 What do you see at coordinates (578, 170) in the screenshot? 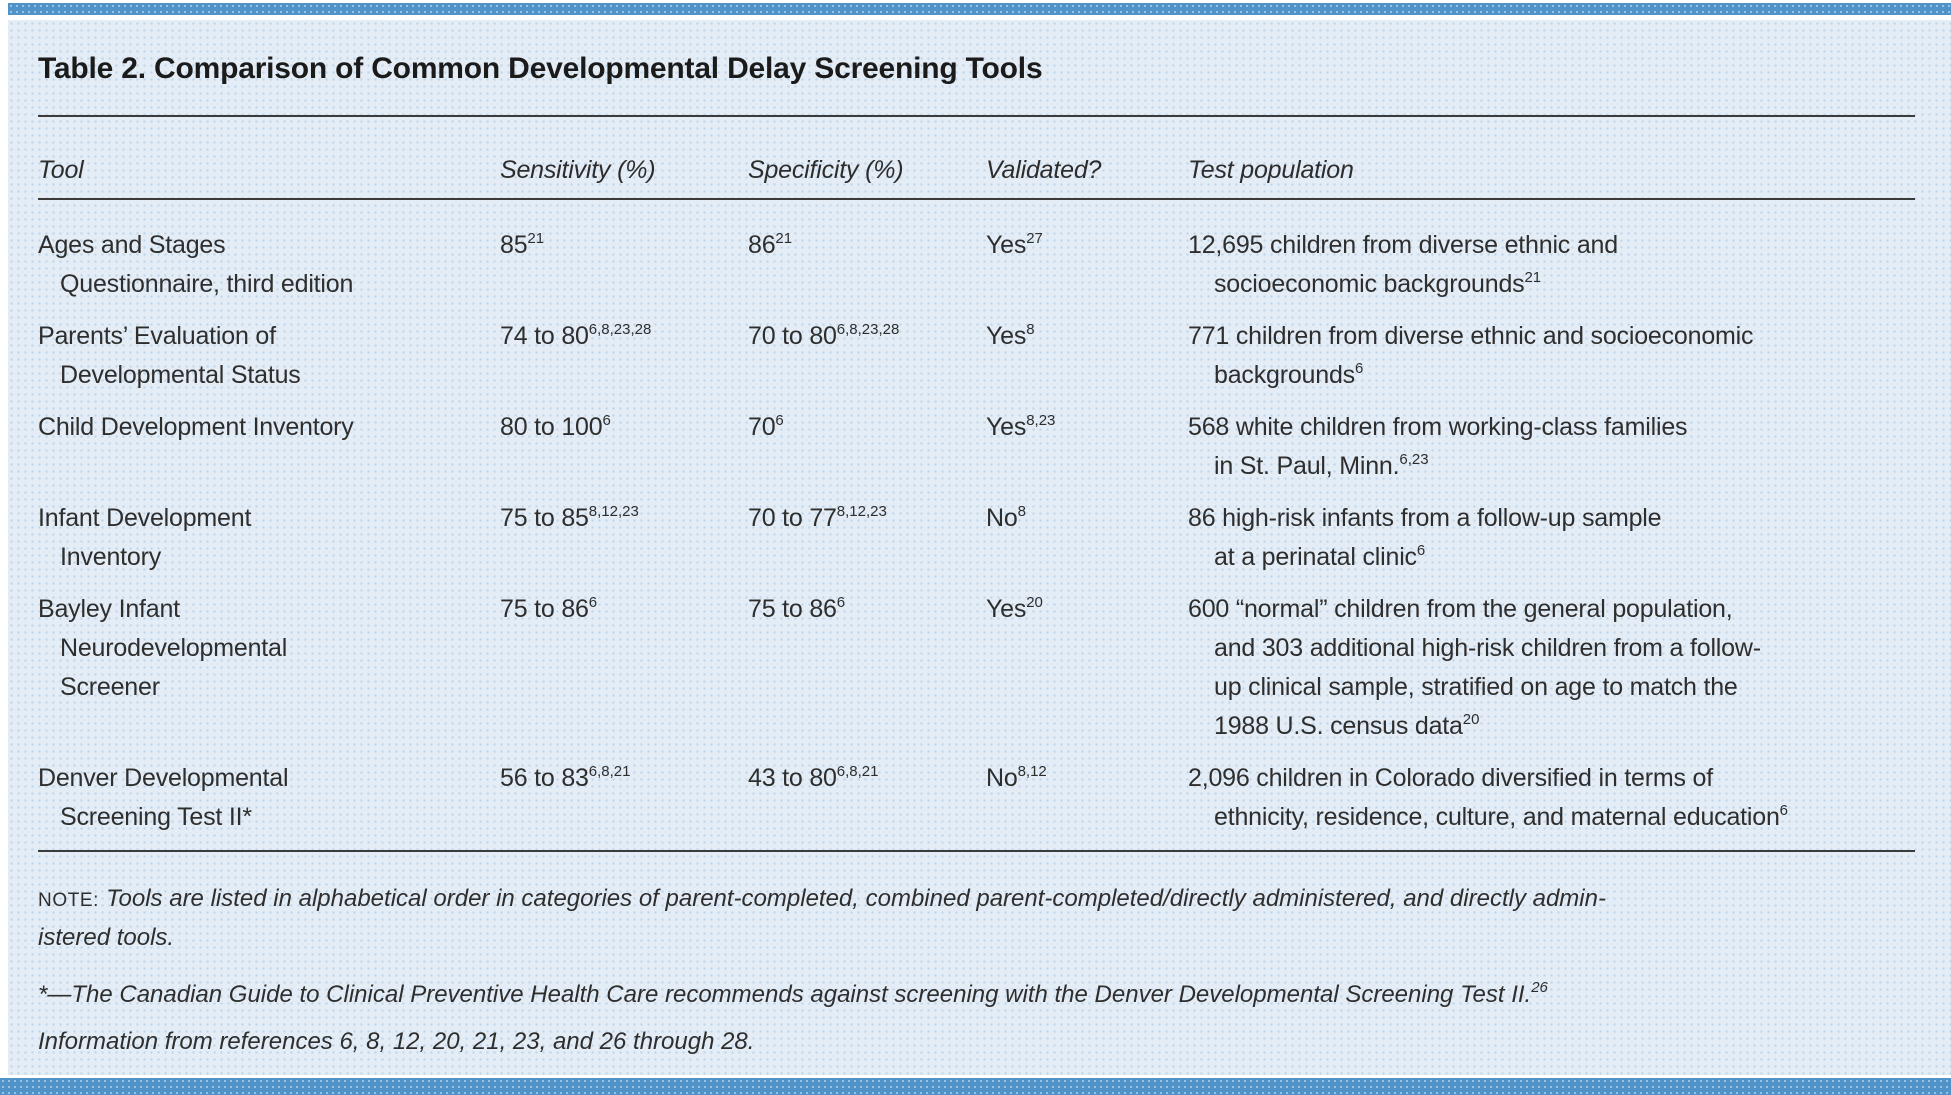
I see `column-header-sensitivity: Sensitivity (%)` at bounding box center [578, 170].